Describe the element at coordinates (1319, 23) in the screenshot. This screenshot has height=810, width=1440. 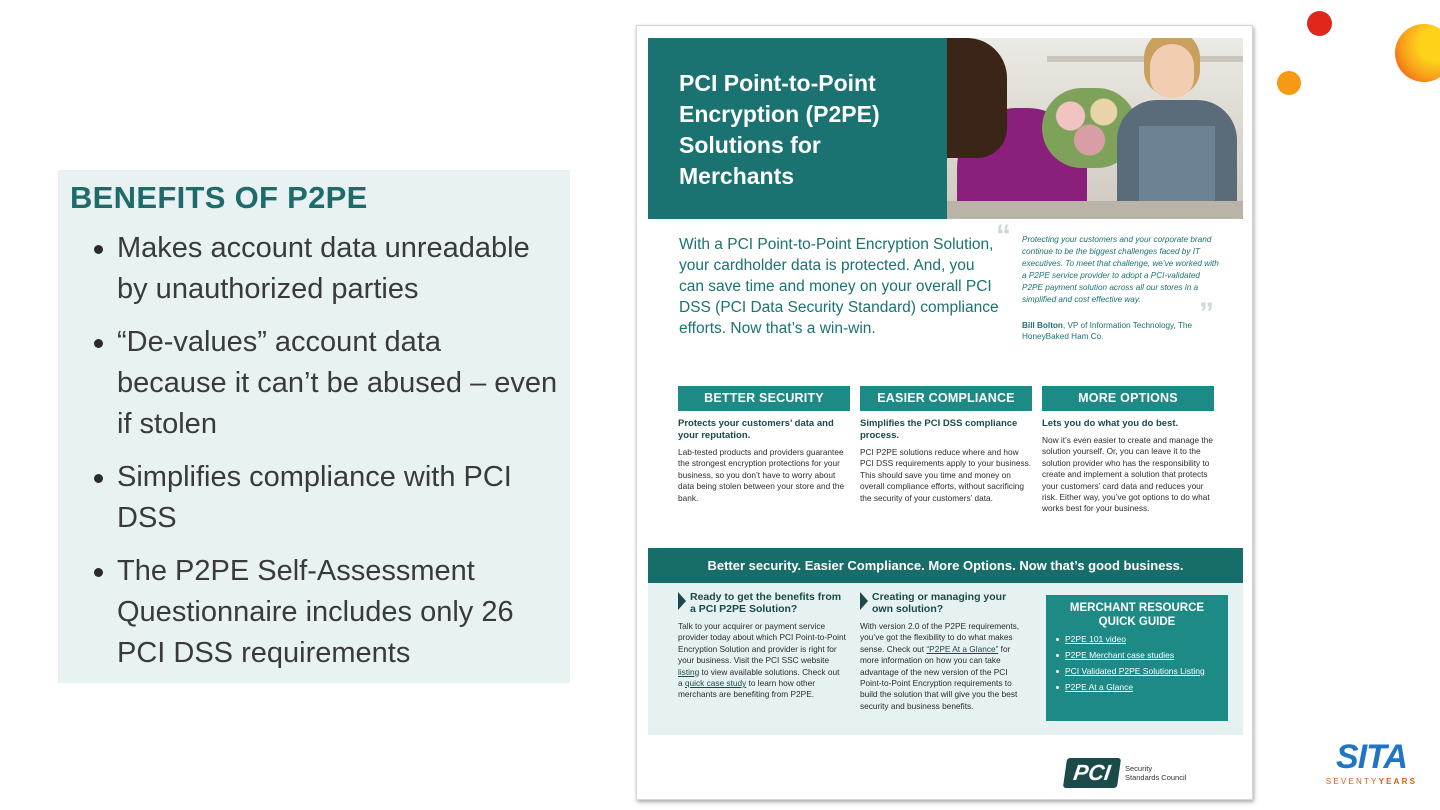
I see `decor-dot-red` at that location.